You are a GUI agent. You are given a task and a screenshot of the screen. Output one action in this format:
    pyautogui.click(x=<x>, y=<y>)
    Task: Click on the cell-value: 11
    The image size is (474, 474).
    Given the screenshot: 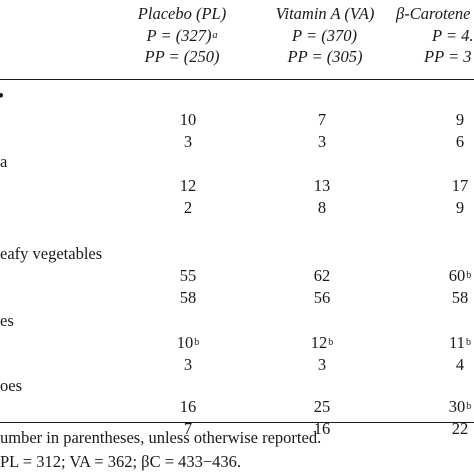 What is the action you would take?
    pyautogui.click(x=457, y=342)
    